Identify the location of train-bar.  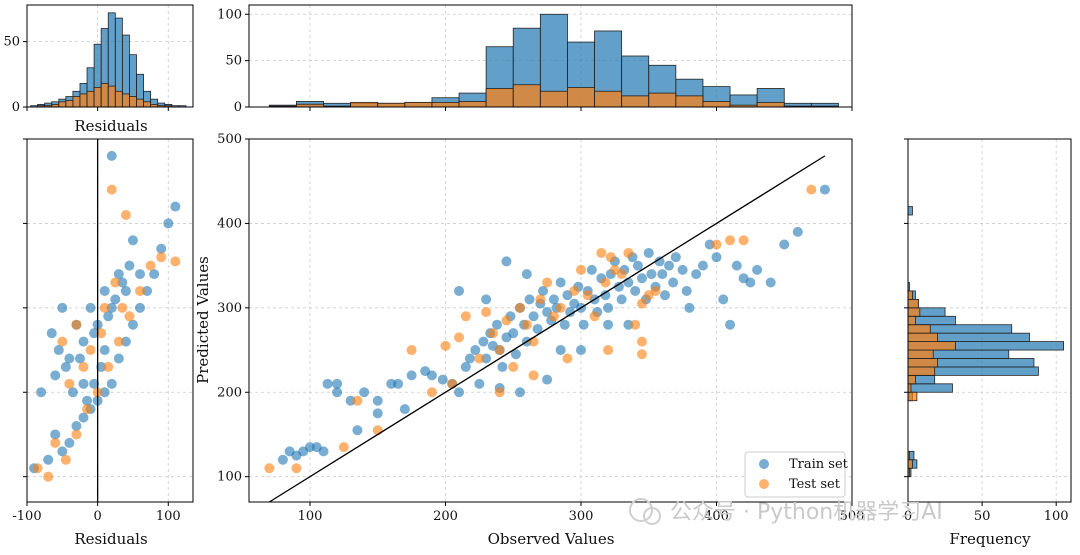
(930, 388).